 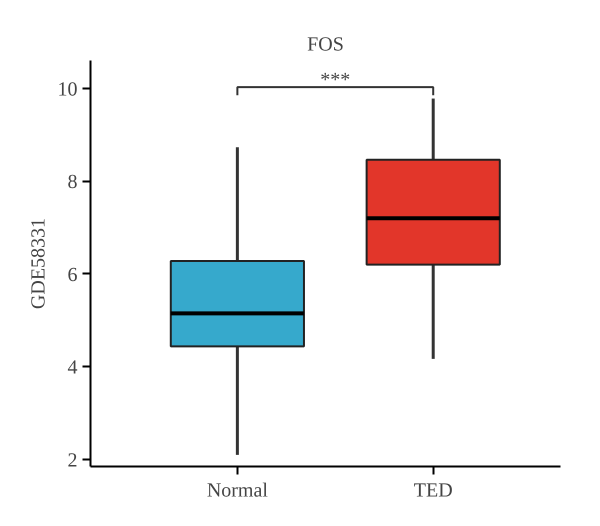 I want to click on y-tick-label: 8, so click(x=73, y=182).